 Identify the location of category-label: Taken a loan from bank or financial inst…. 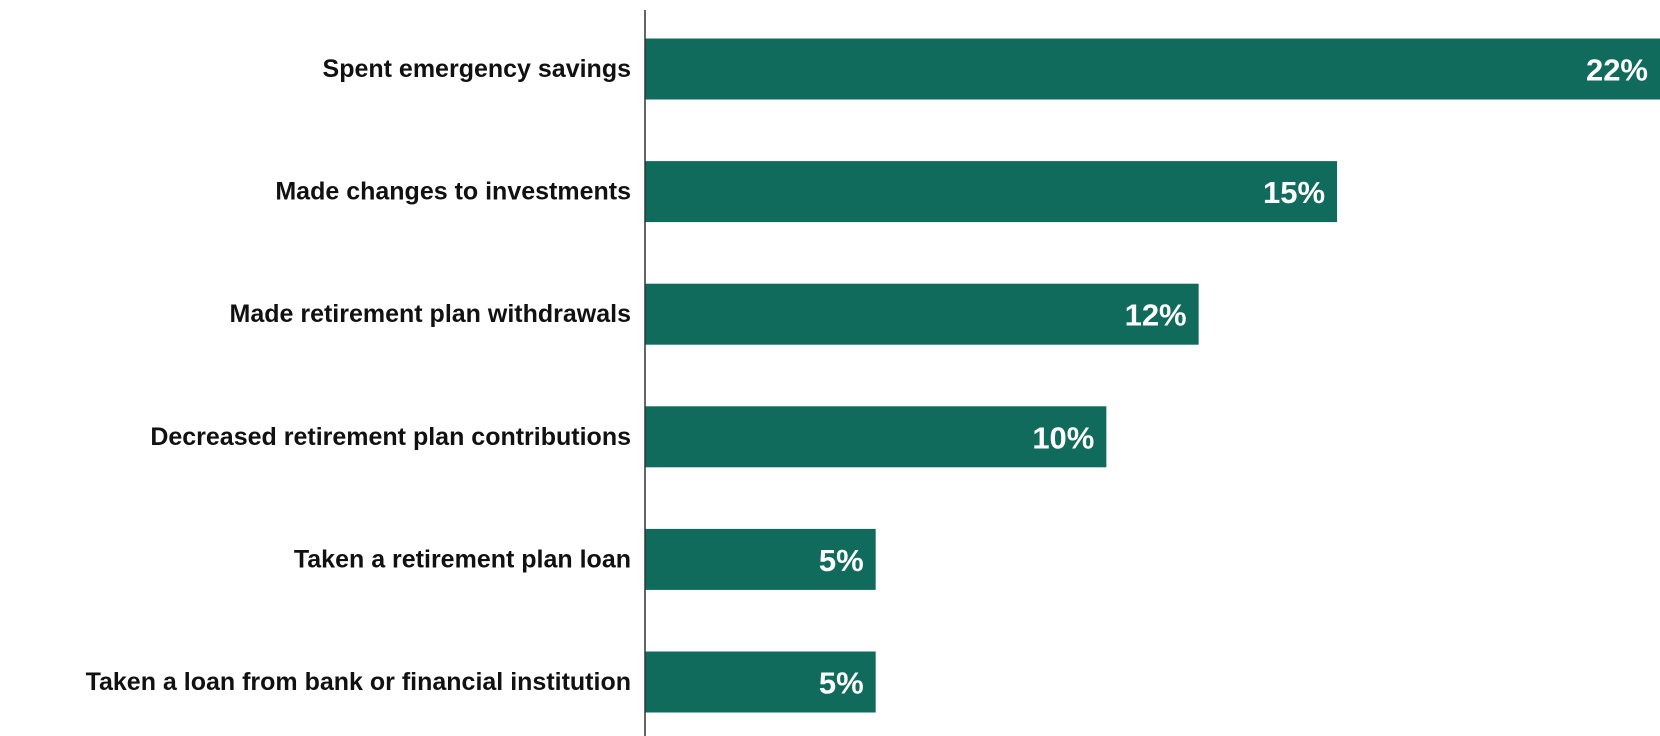
(358, 682).